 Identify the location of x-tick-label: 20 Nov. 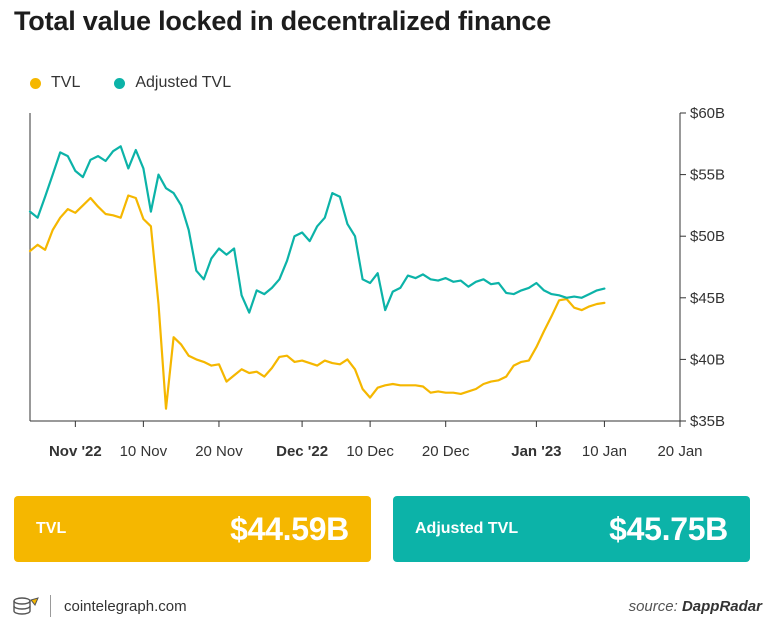
(219, 451).